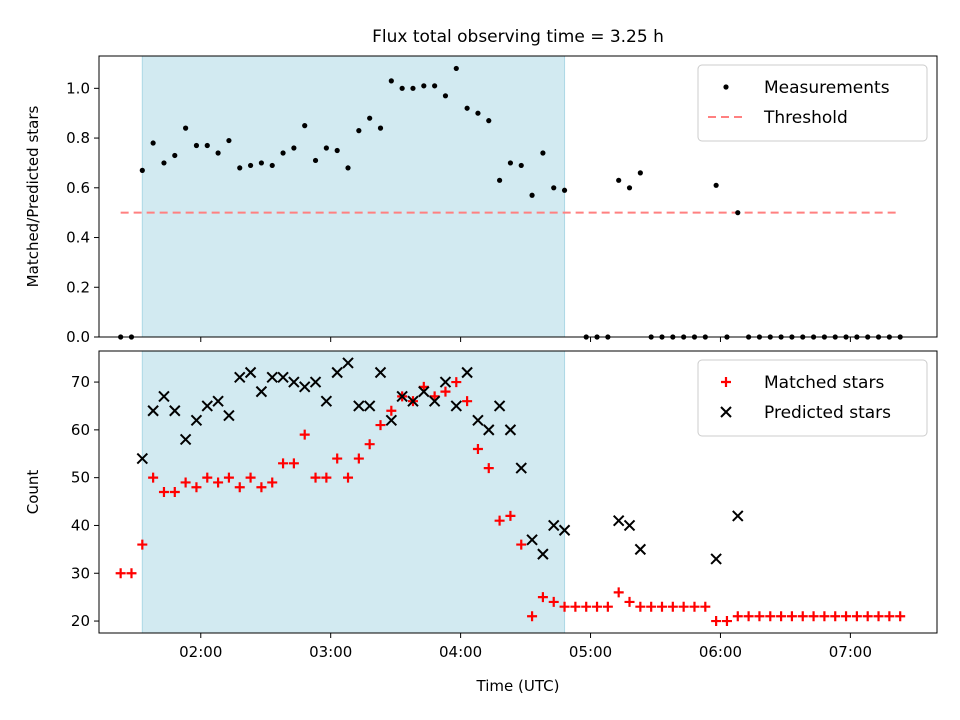 The width and height of the screenshot is (960, 720). What do you see at coordinates (812, 103) in the screenshot?
I see `top-legend-box` at bounding box center [812, 103].